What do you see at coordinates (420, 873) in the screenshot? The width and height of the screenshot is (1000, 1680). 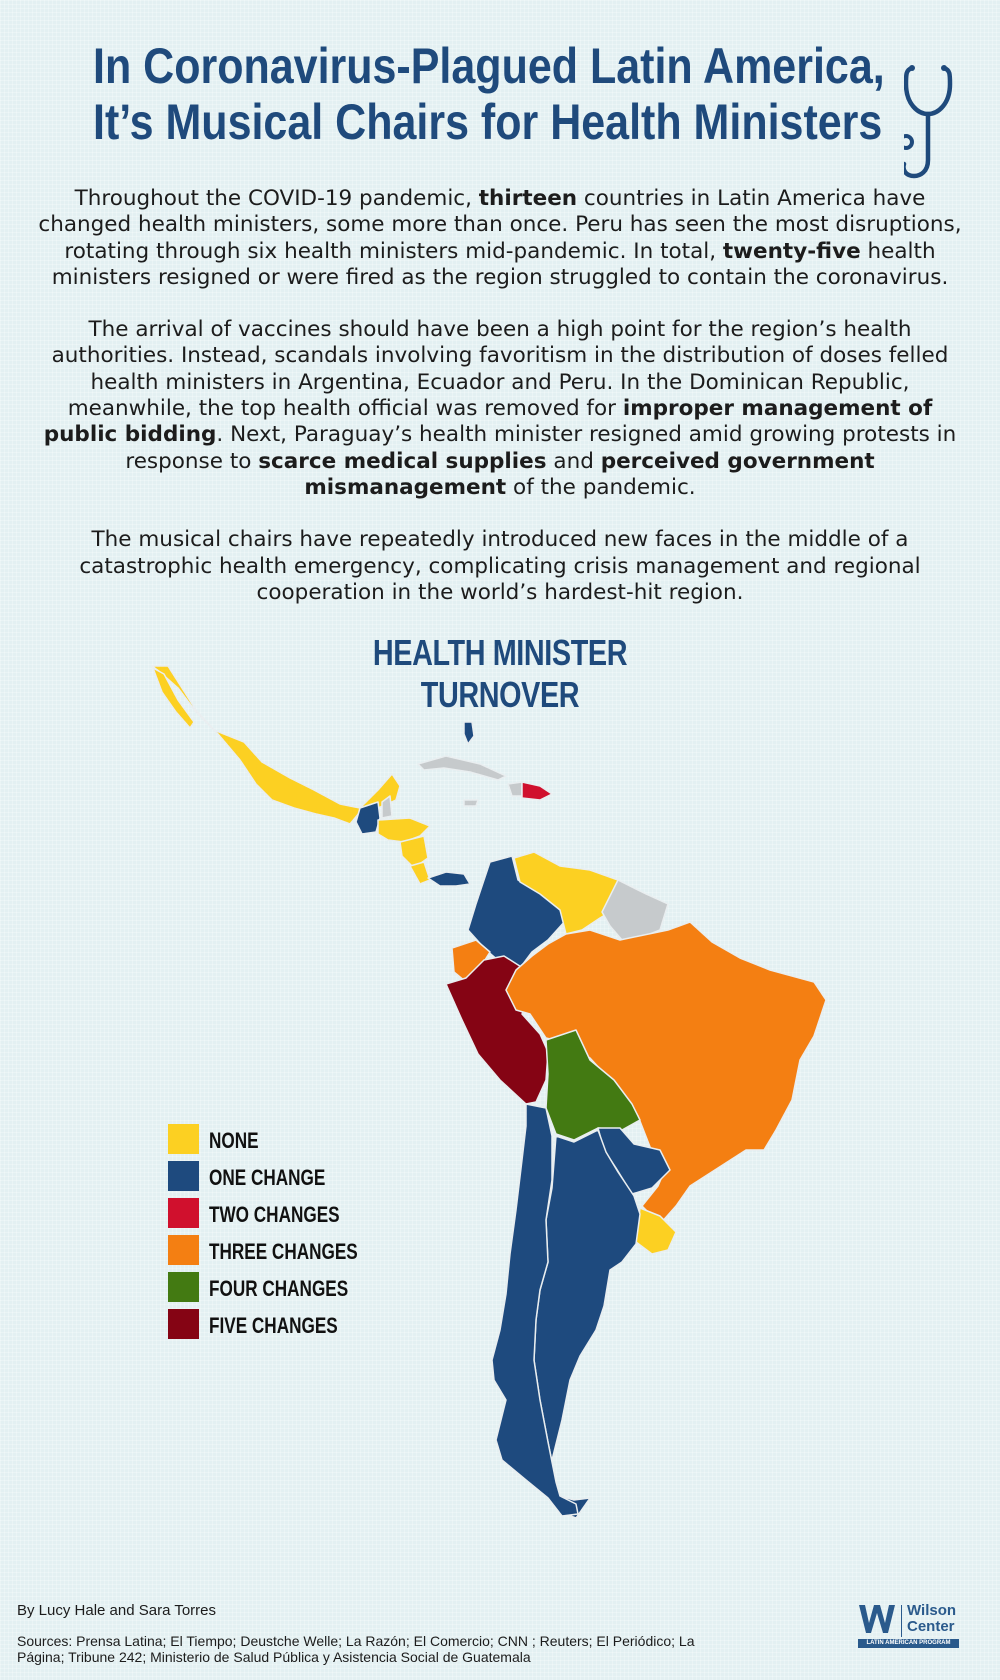 I see `country-costa-rica` at bounding box center [420, 873].